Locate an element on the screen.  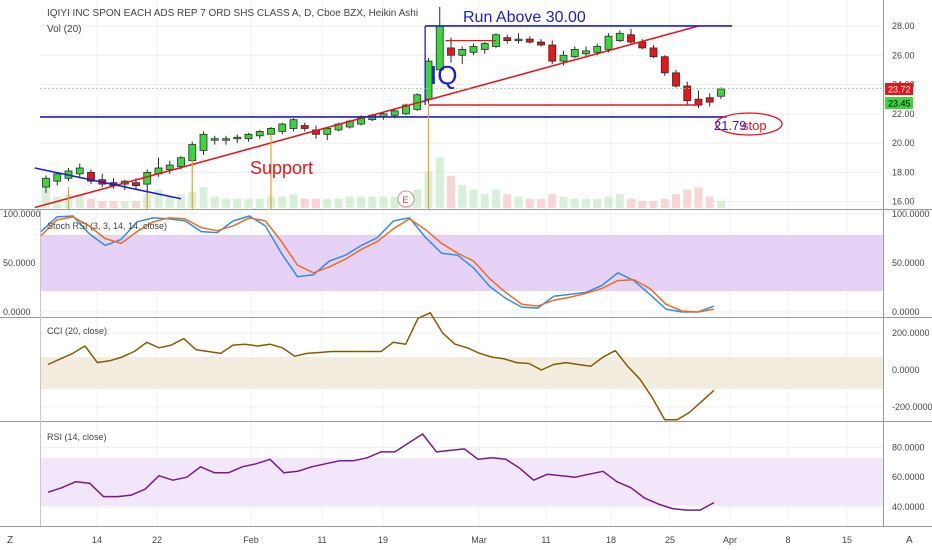
indicator-left-tick-label: 0.0000 is located at coordinates (17, 312).